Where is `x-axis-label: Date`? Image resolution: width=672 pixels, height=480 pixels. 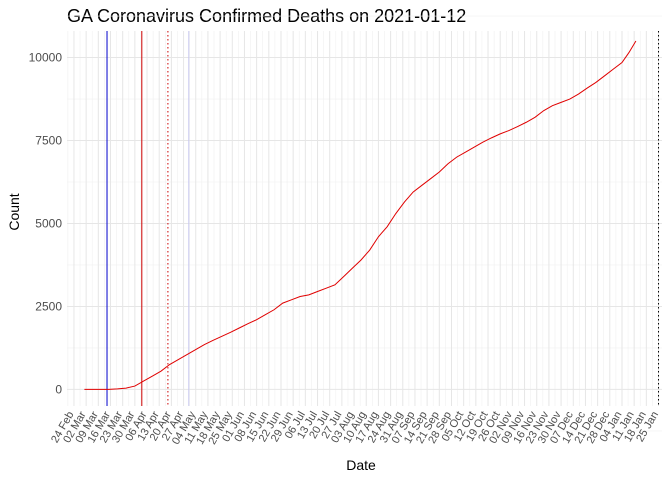
x-axis-label: Date is located at coordinates (361, 465).